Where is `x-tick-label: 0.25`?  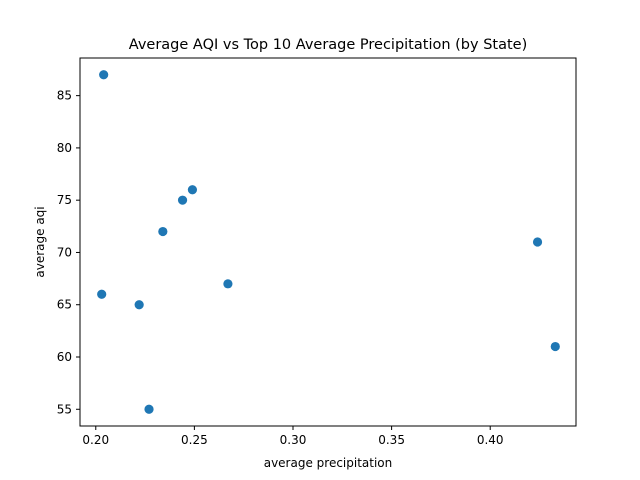
x-tick-label: 0.25 is located at coordinates (194, 440).